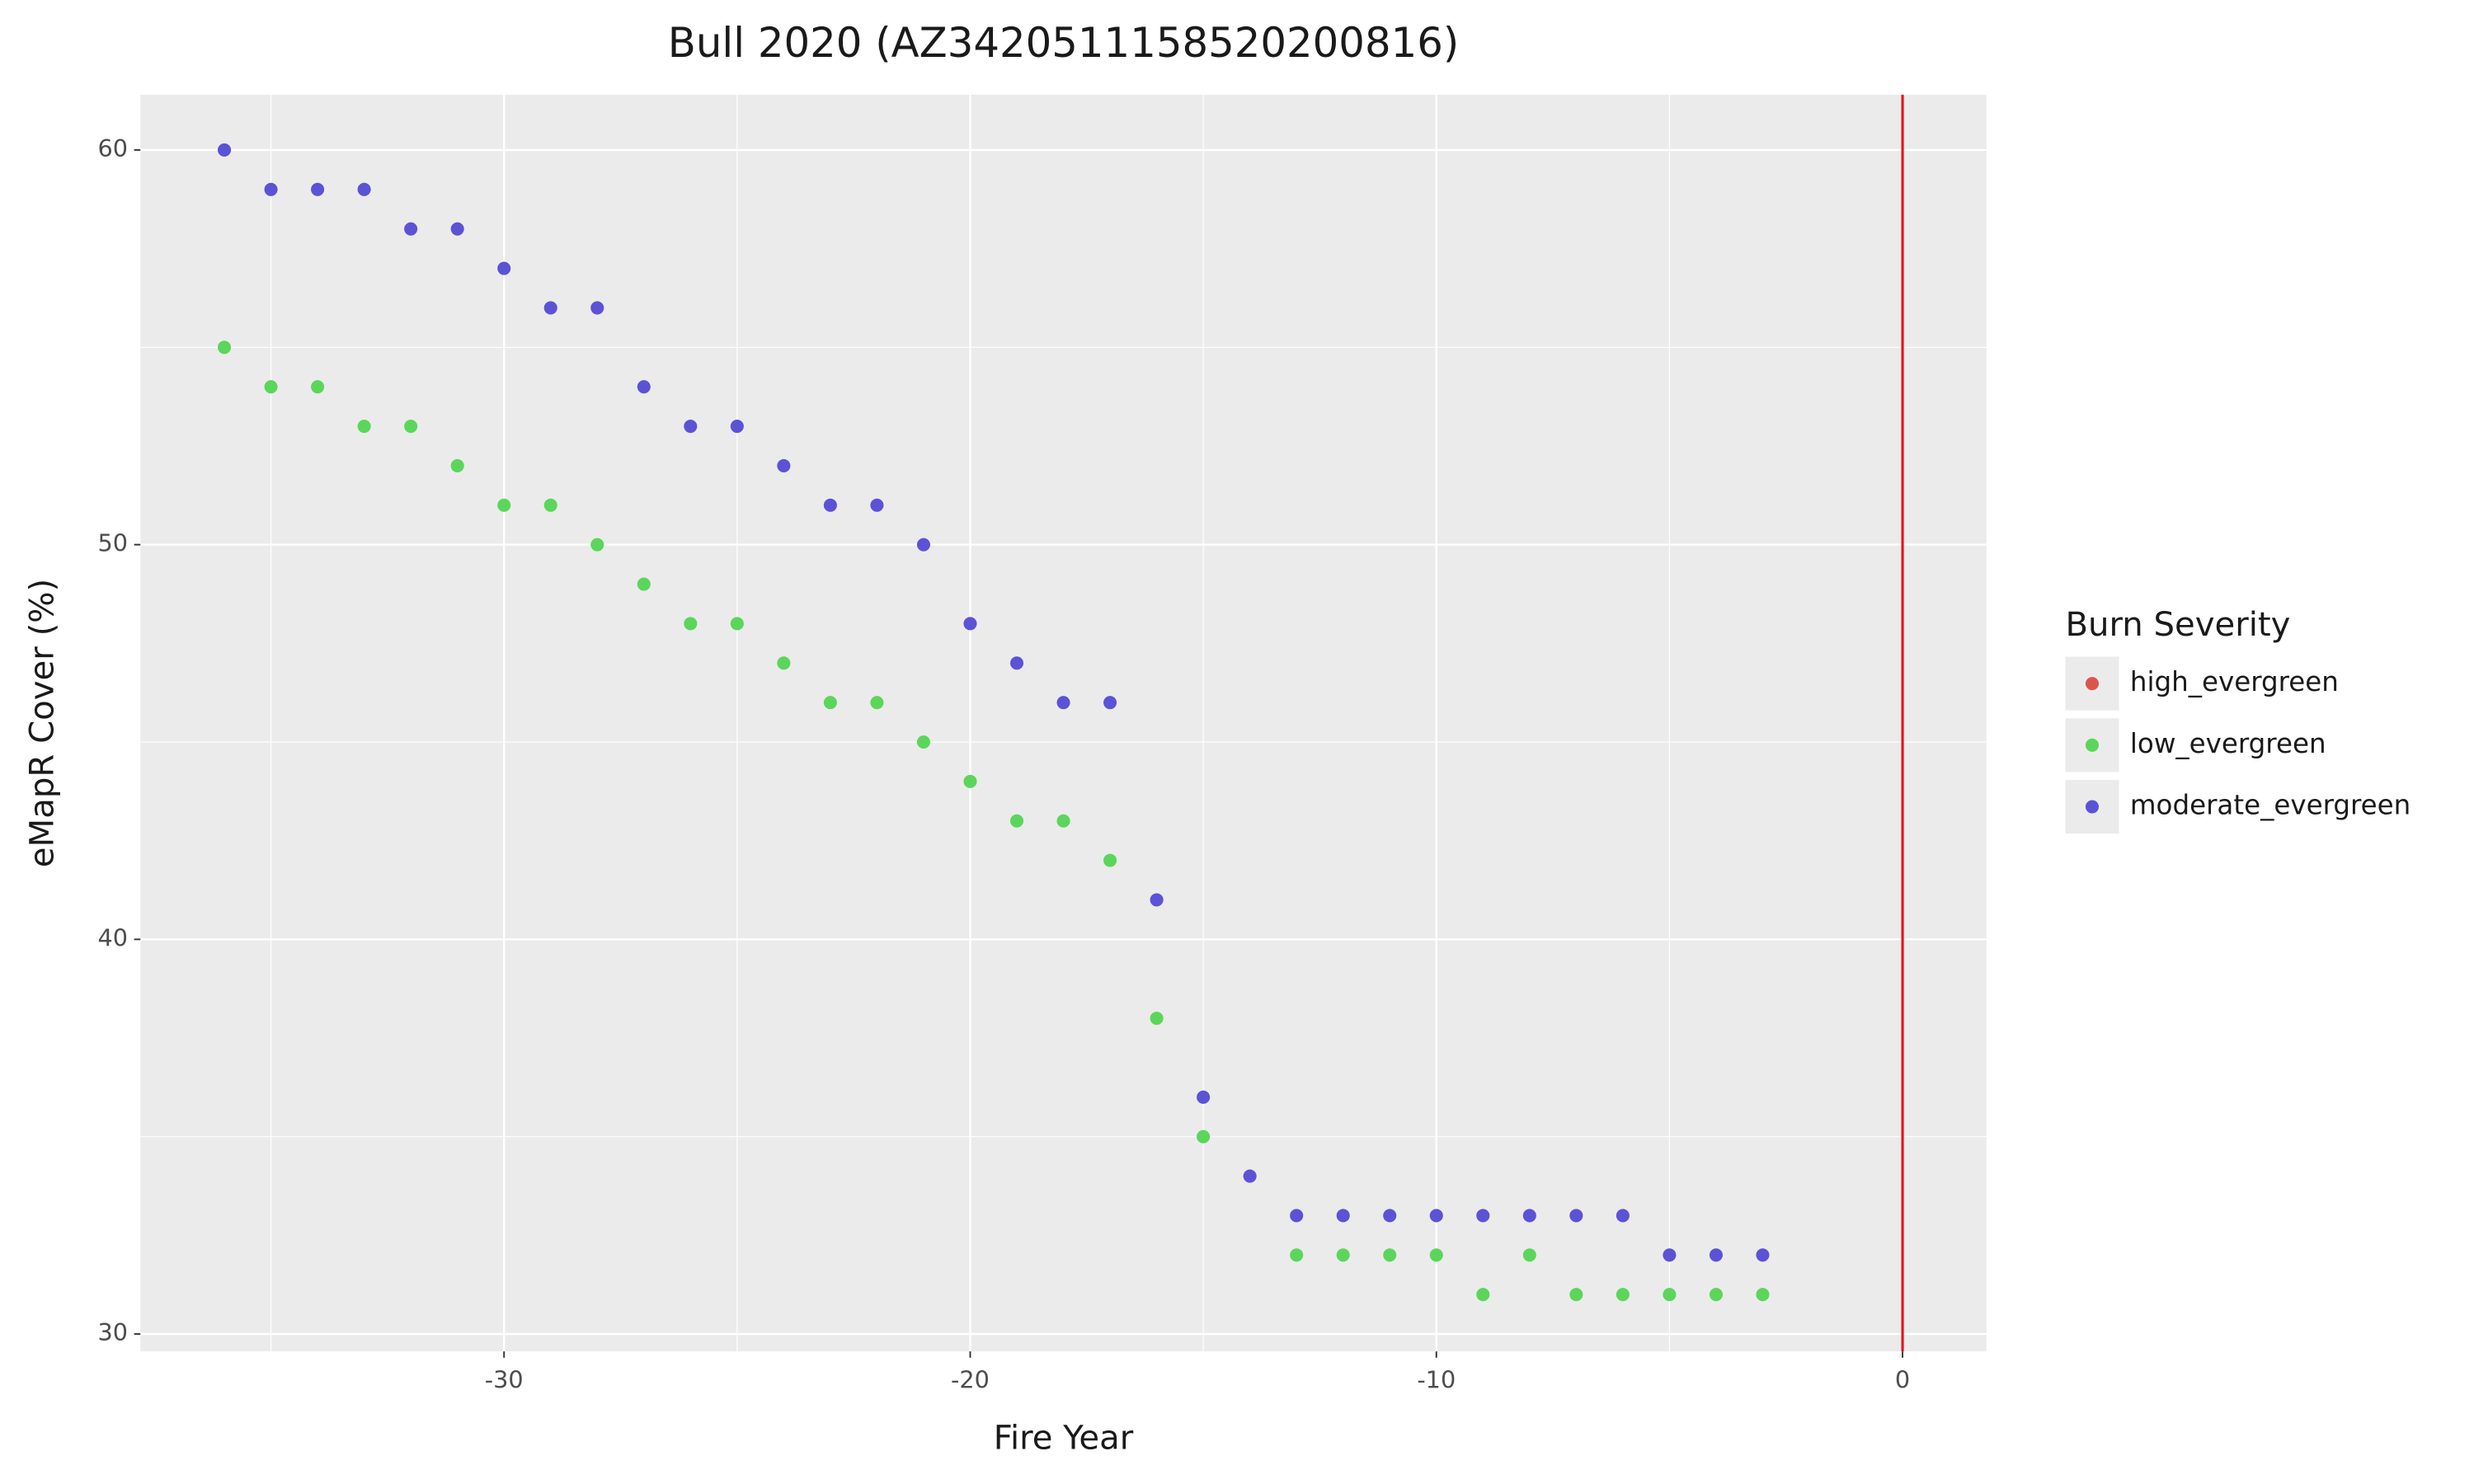  I want to click on x-tick-label: -20, so click(970, 1380).